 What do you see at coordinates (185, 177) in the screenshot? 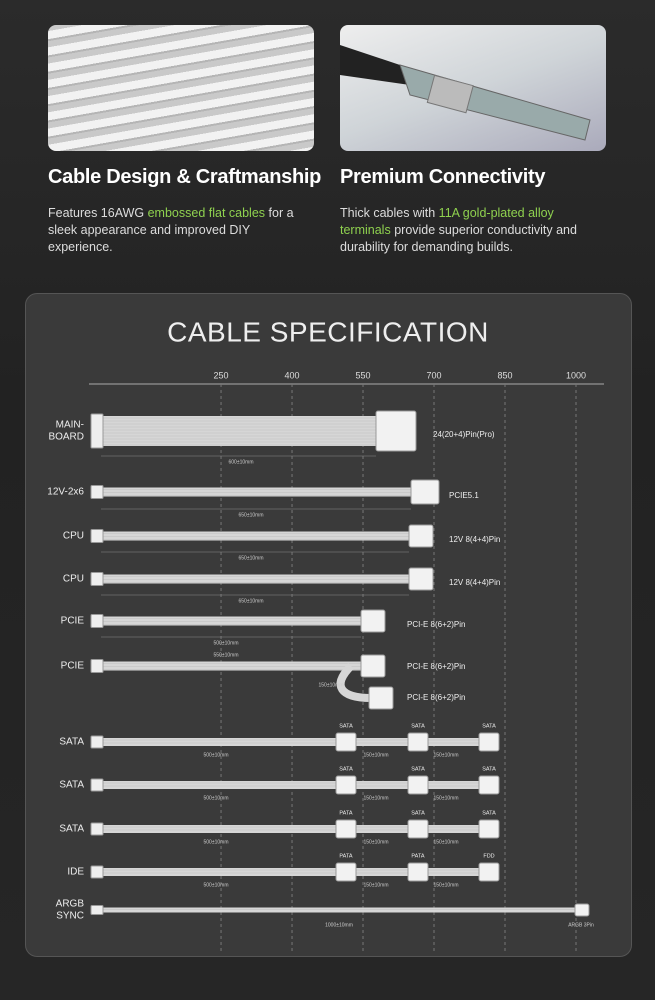
I see `feature-title: Cable Design & Craftmanship` at bounding box center [185, 177].